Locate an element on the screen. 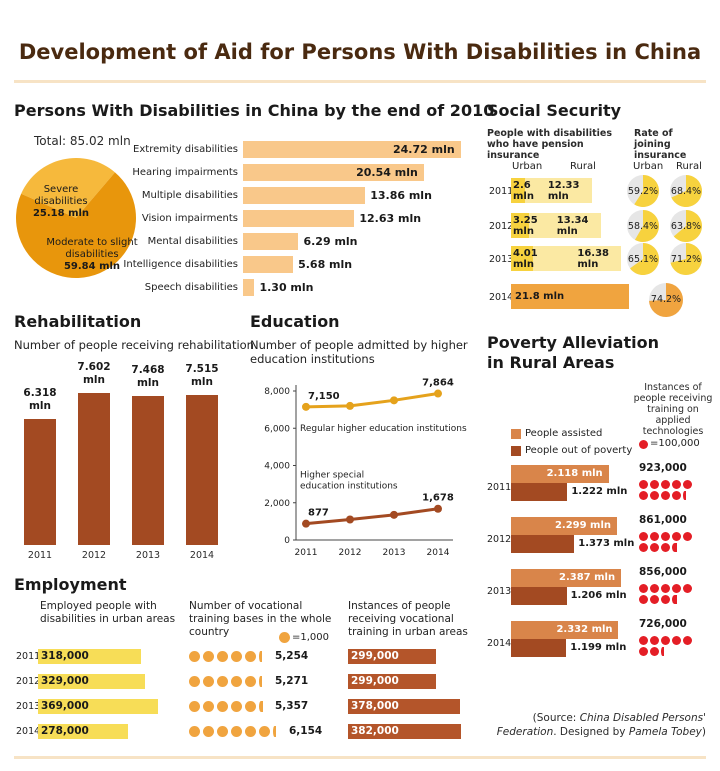 This screenshot has height=771, width=720. bottom-divider is located at coordinates (360, 757).